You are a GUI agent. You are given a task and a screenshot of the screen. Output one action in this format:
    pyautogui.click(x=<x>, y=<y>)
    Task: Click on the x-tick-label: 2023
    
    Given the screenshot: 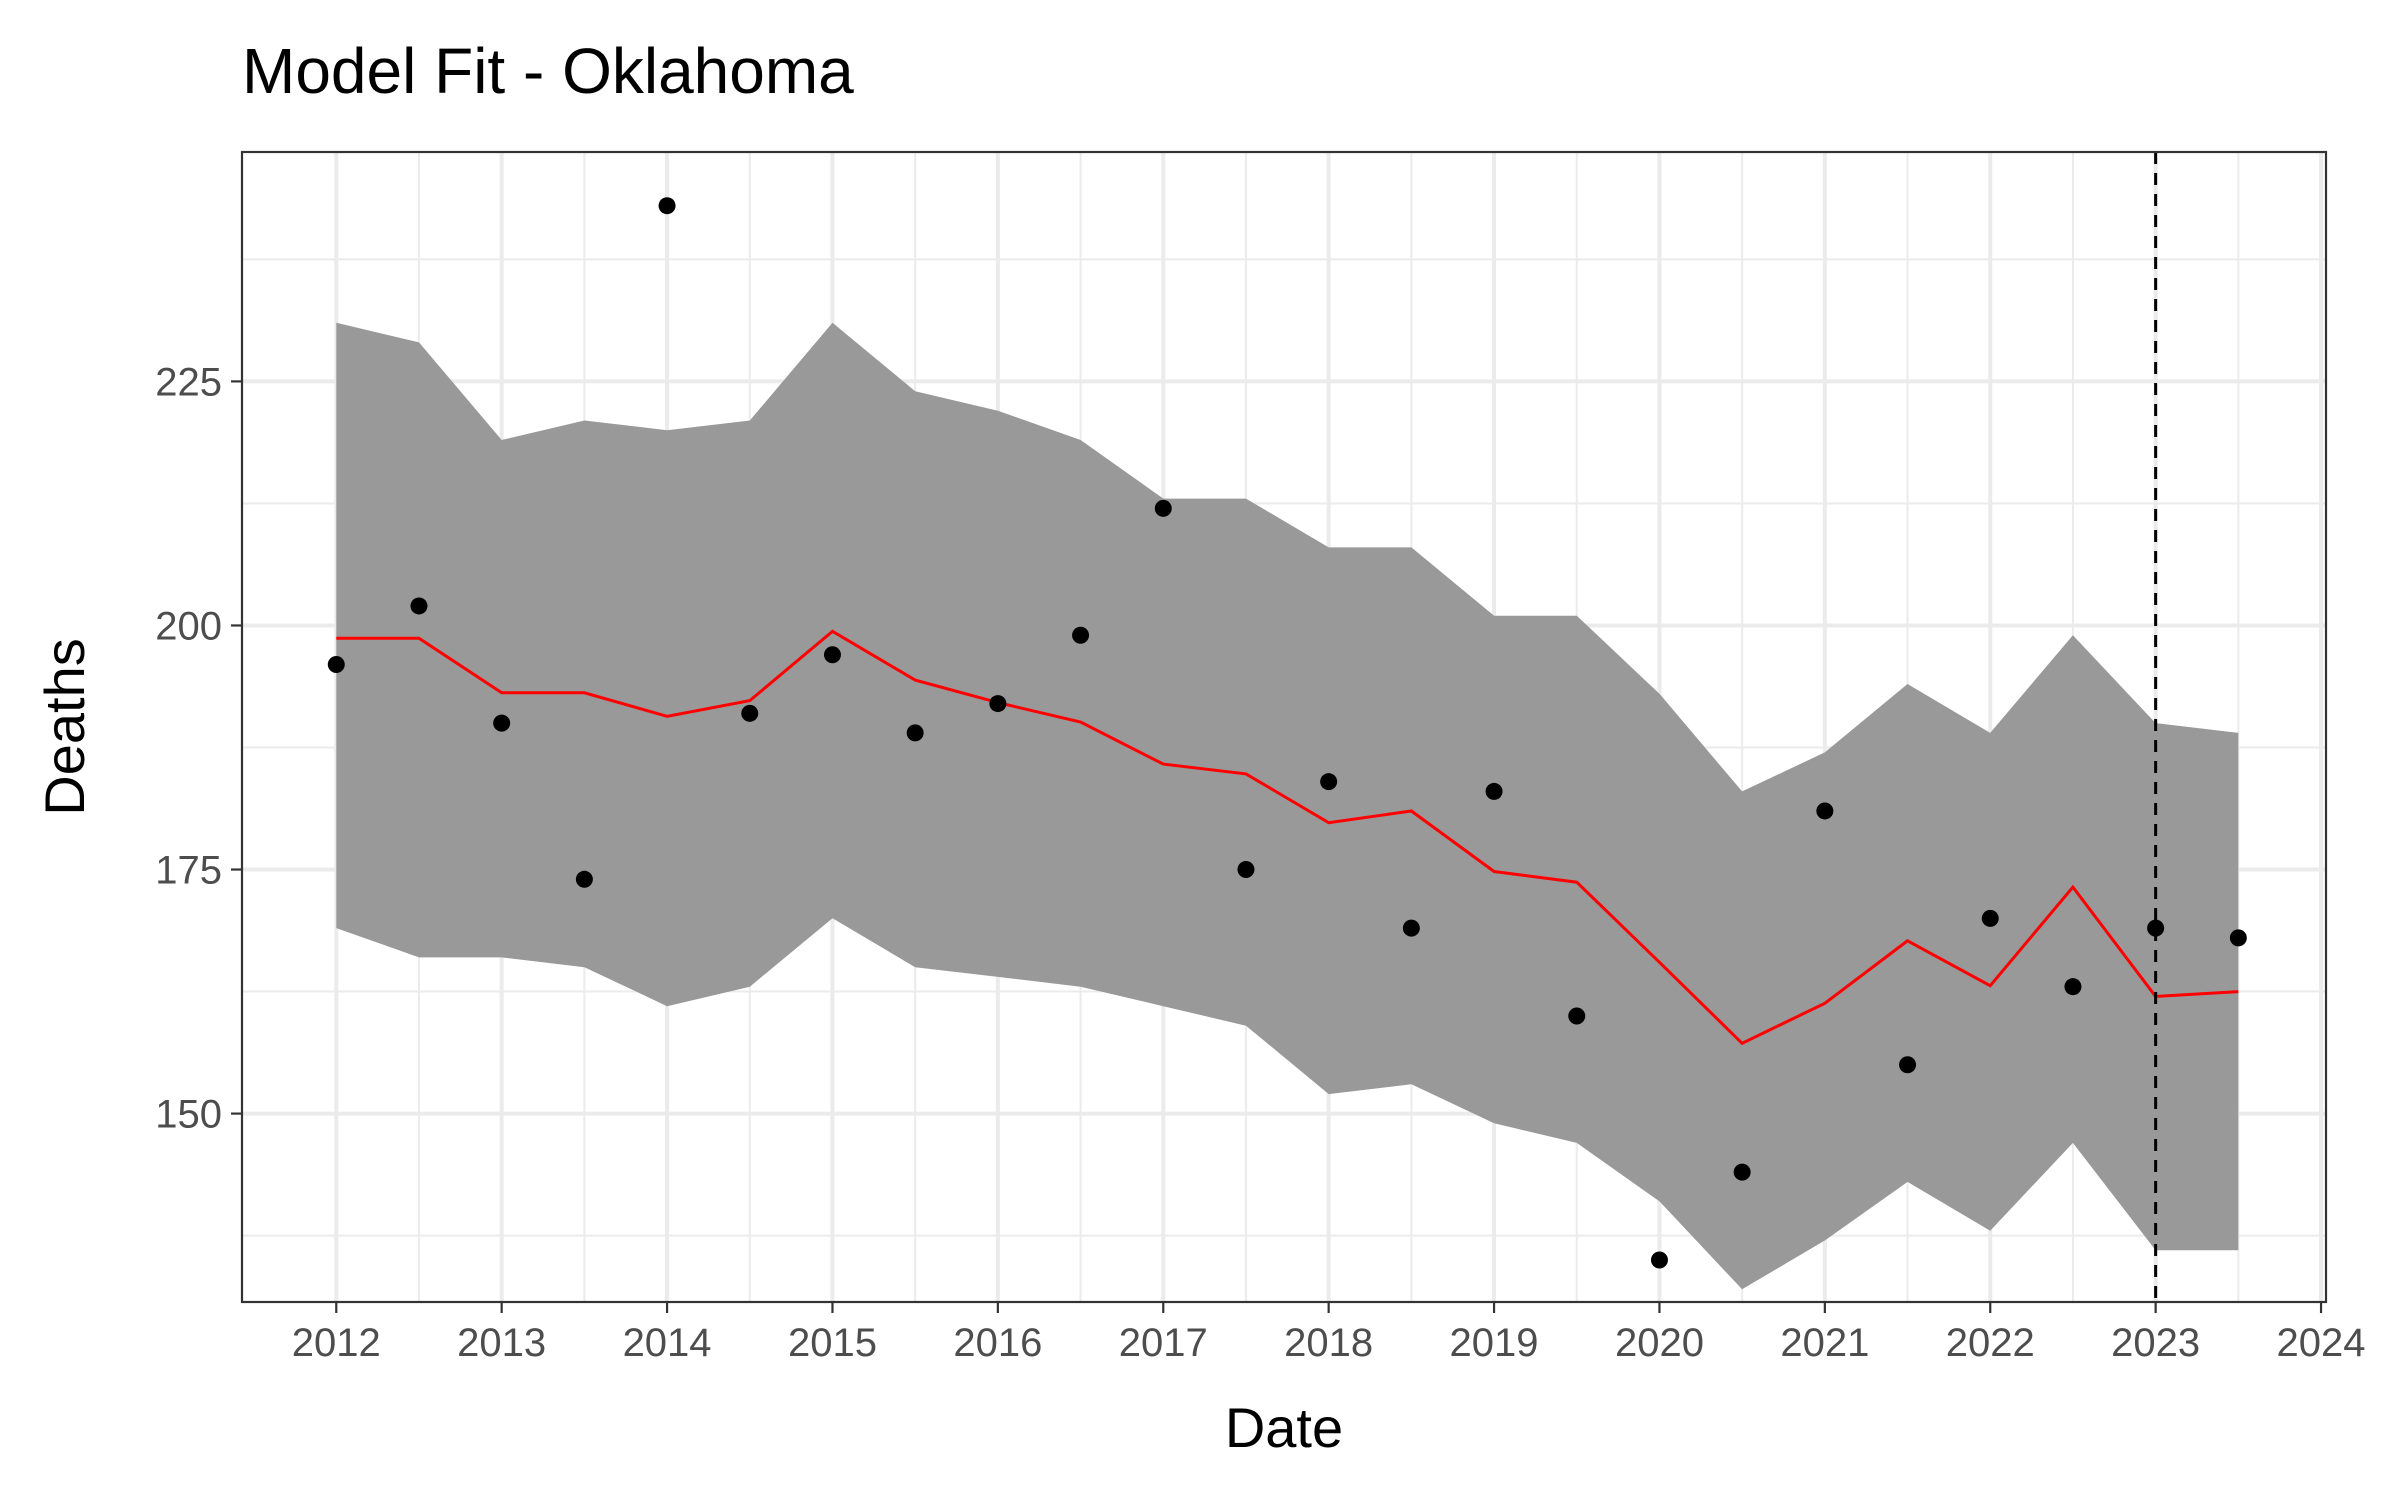 What is the action you would take?
    pyautogui.click(x=2155, y=1343)
    